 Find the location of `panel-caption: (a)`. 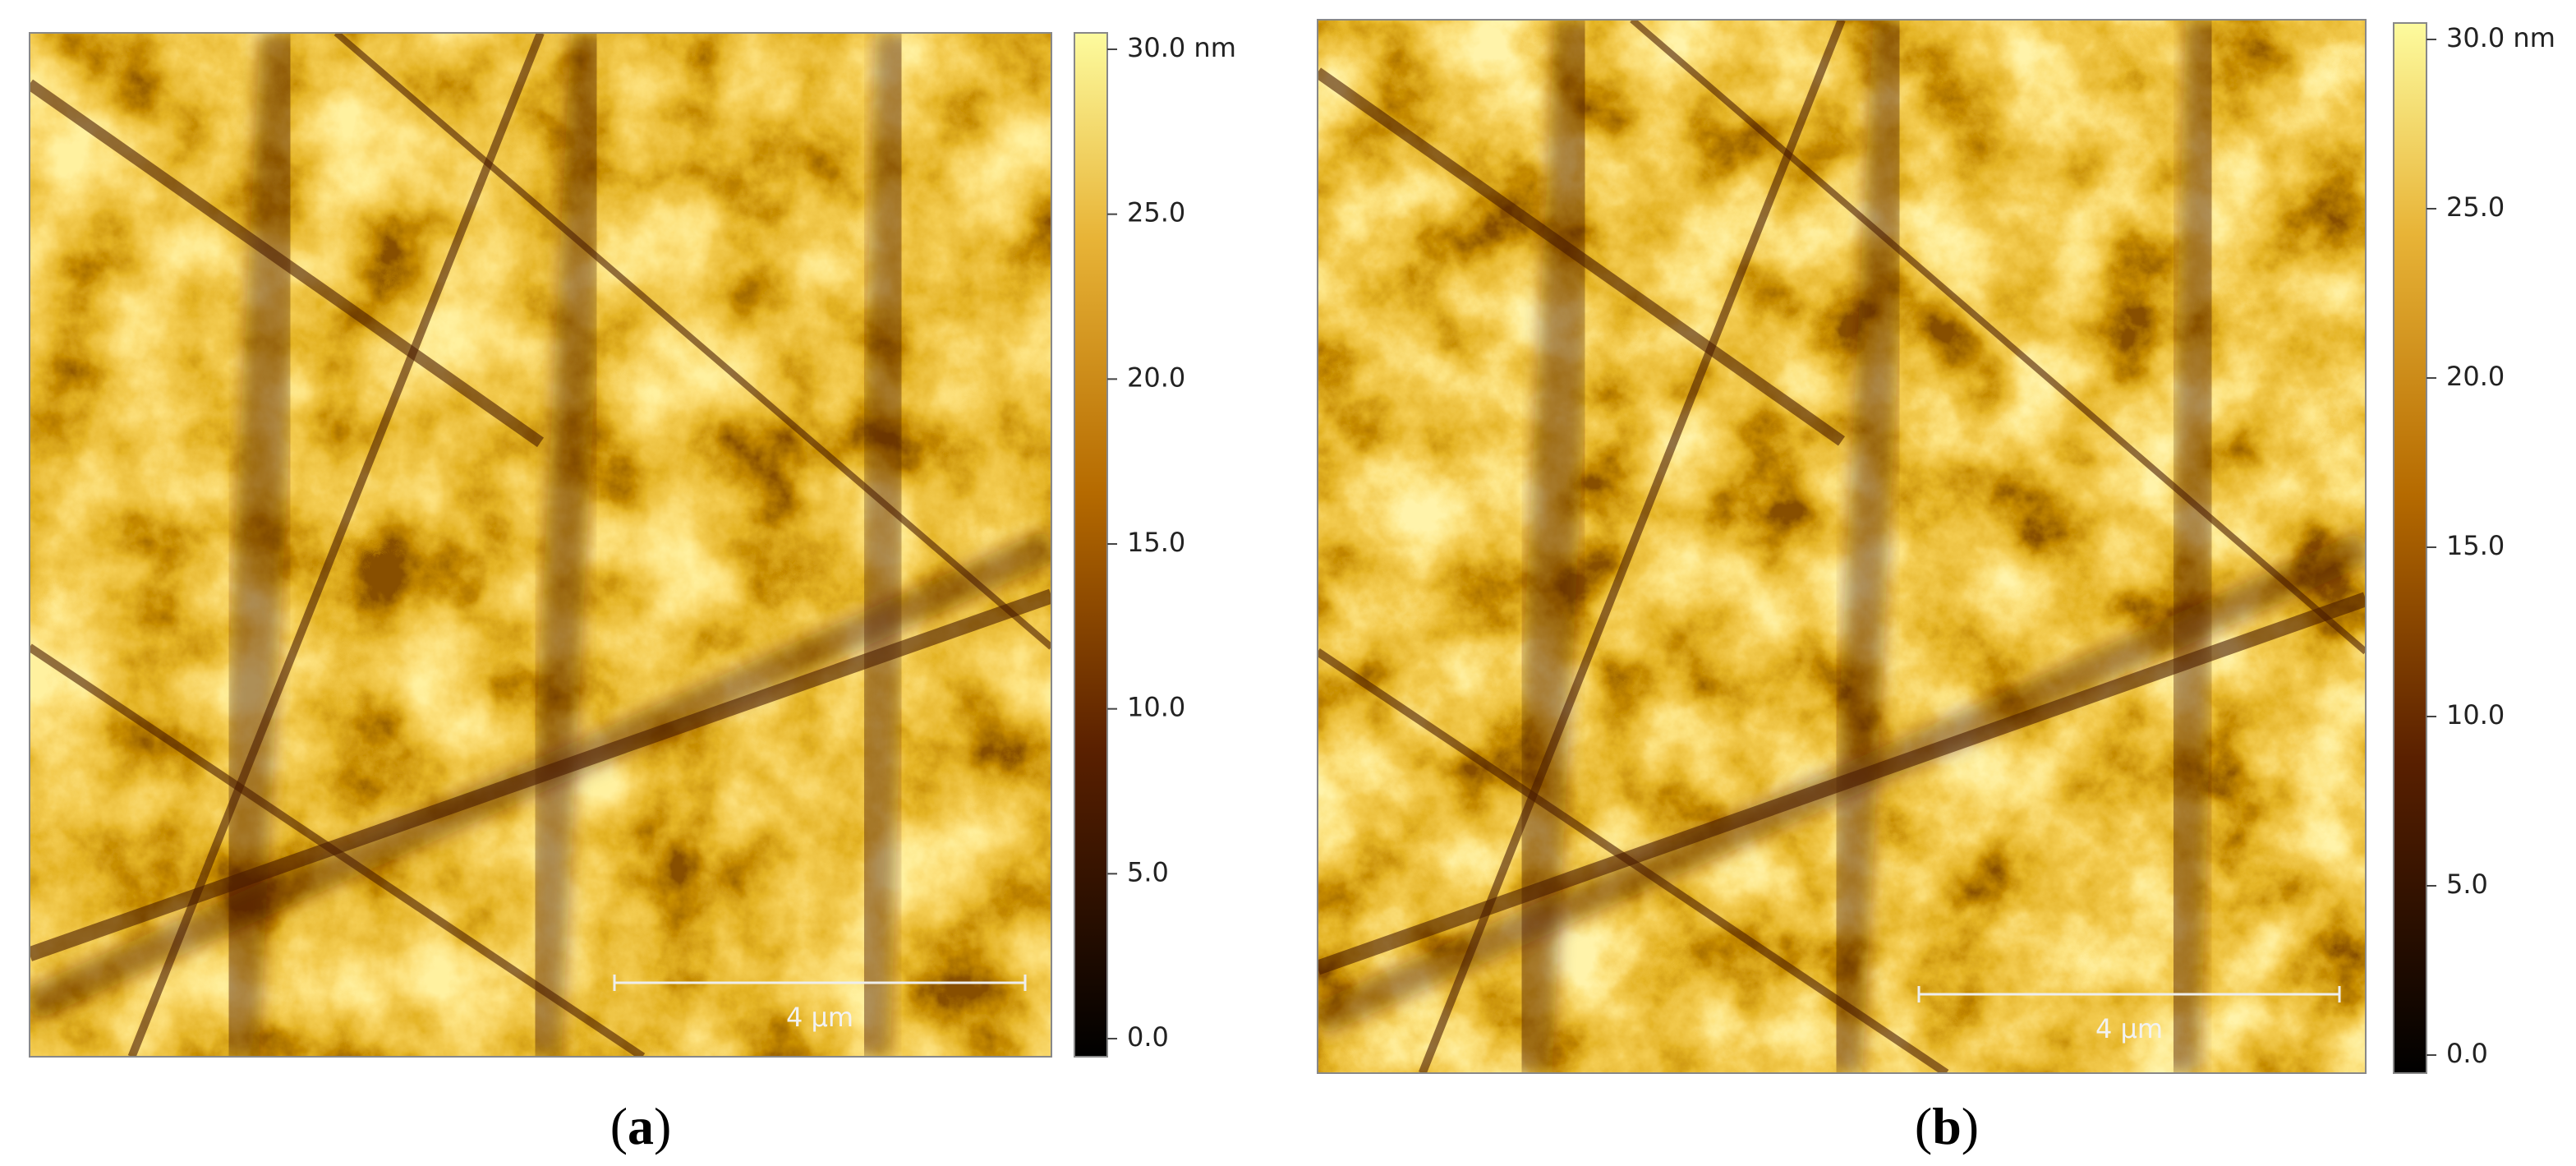

panel-caption: (a) is located at coordinates (641, 1126).